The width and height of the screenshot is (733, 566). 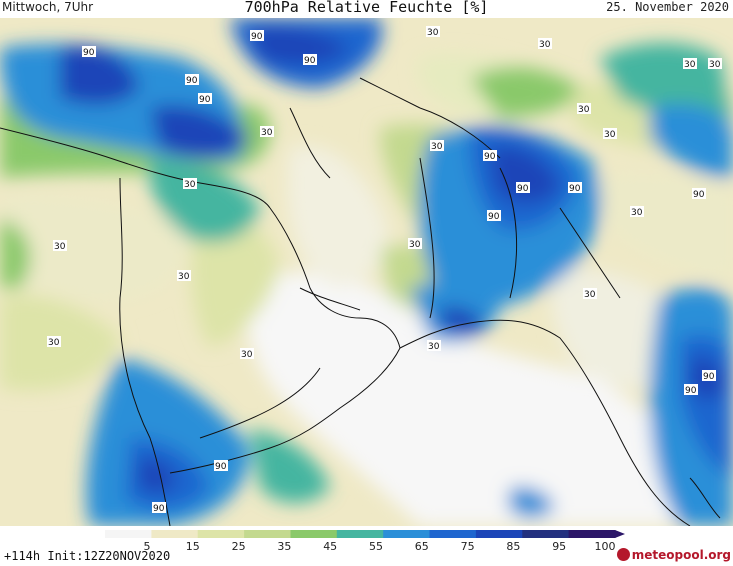 What do you see at coordinates (421, 546) in the screenshot?
I see `colorbar-tick-label: 65` at bounding box center [421, 546].